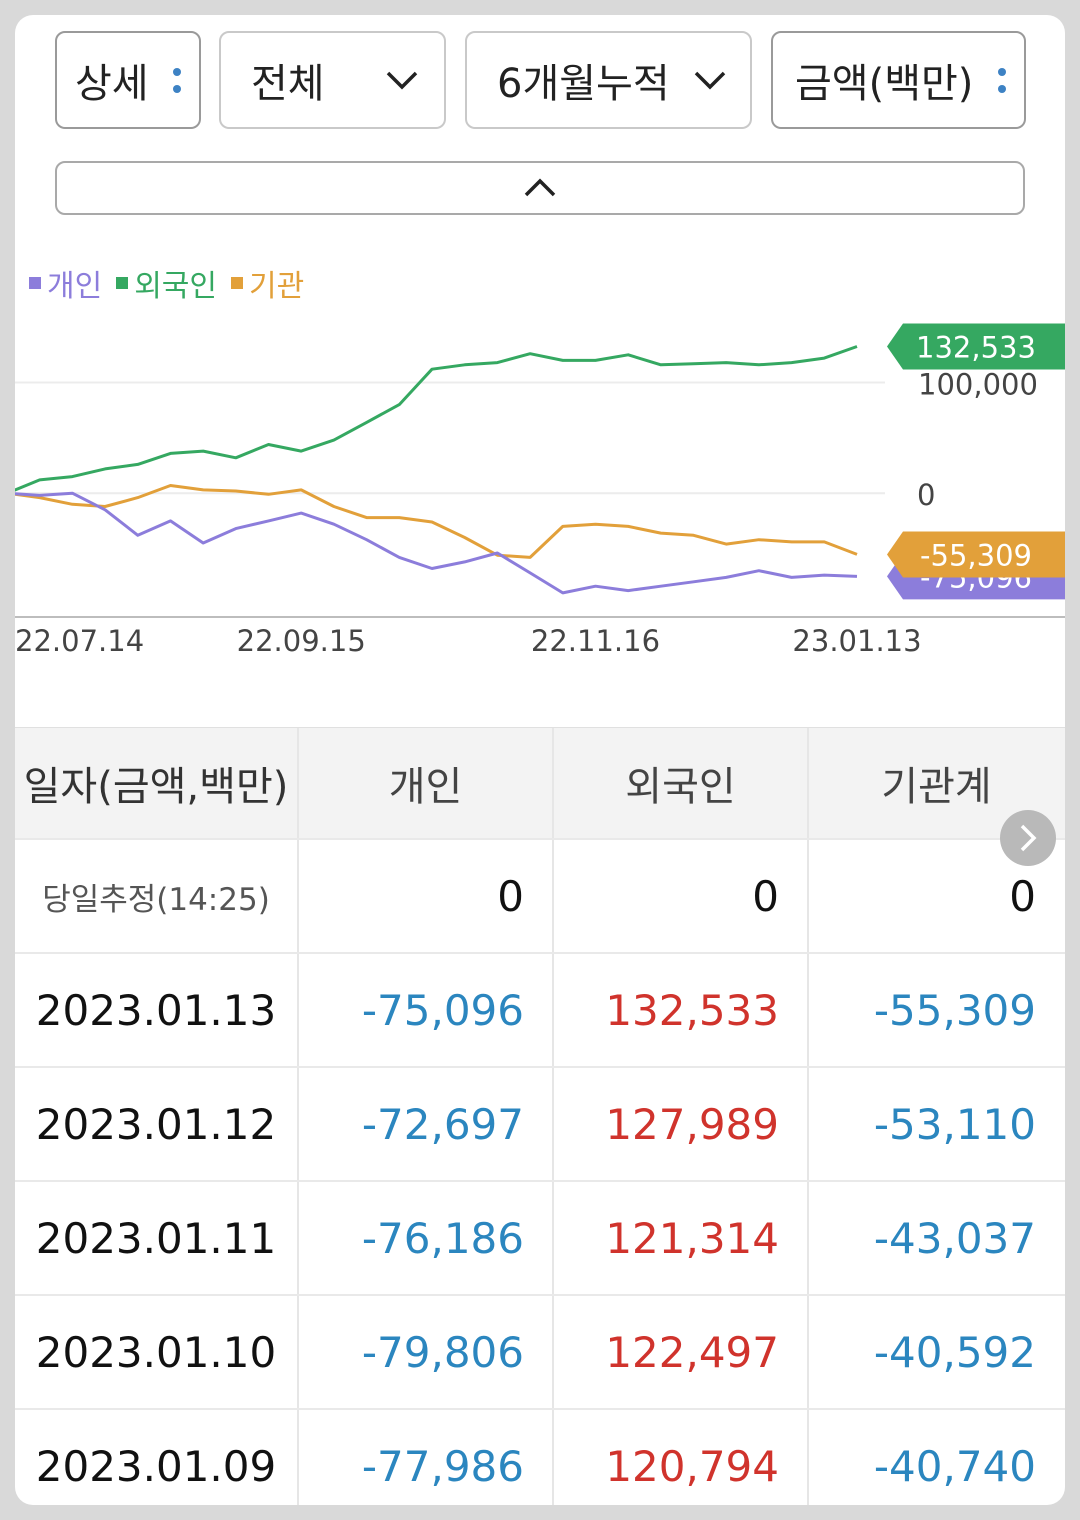 The width and height of the screenshot is (1080, 1520). I want to click on row-institution: -53,110, so click(954, 1124).